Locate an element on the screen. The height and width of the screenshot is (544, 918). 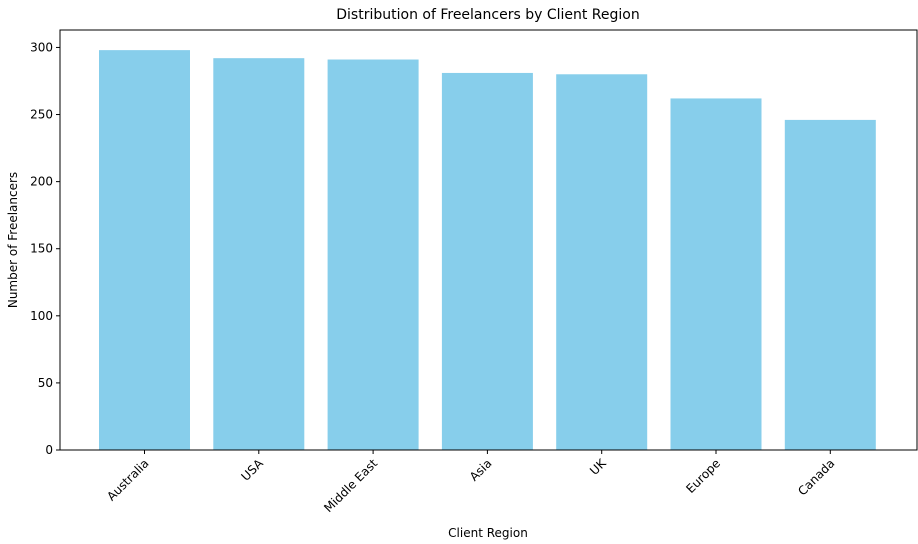
bar-uk is located at coordinates (602, 262).